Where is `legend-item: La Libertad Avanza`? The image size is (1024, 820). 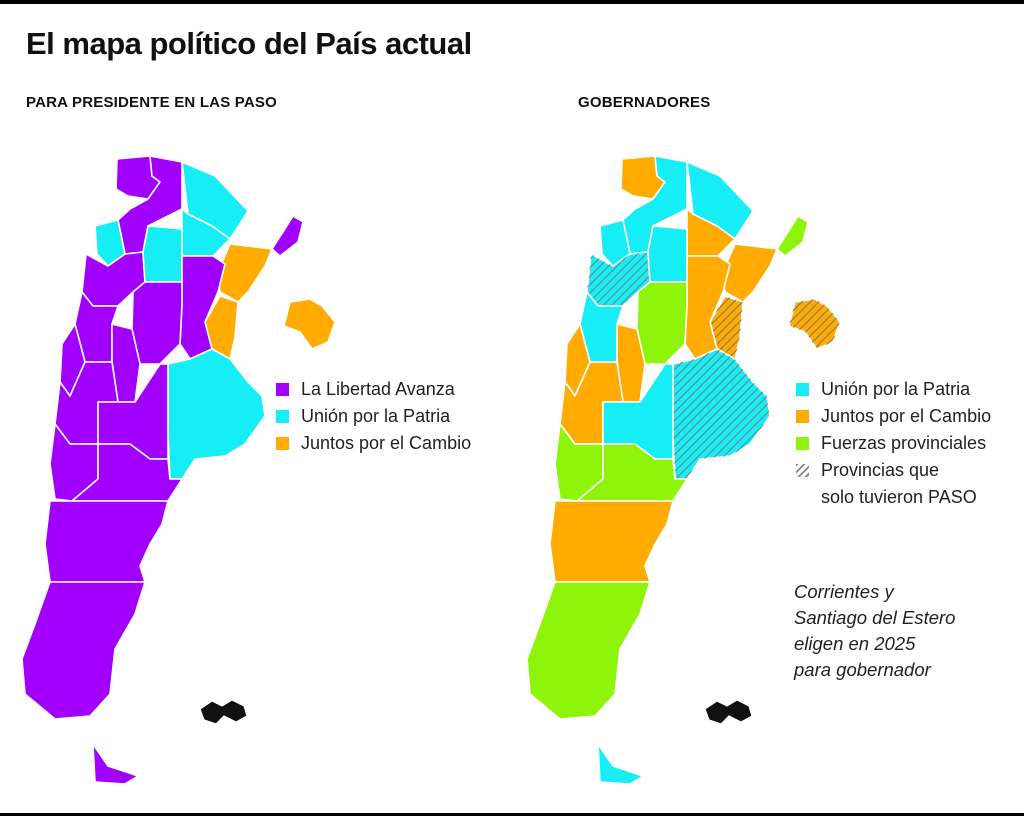 legend-item: La Libertad Avanza is located at coordinates (373, 389).